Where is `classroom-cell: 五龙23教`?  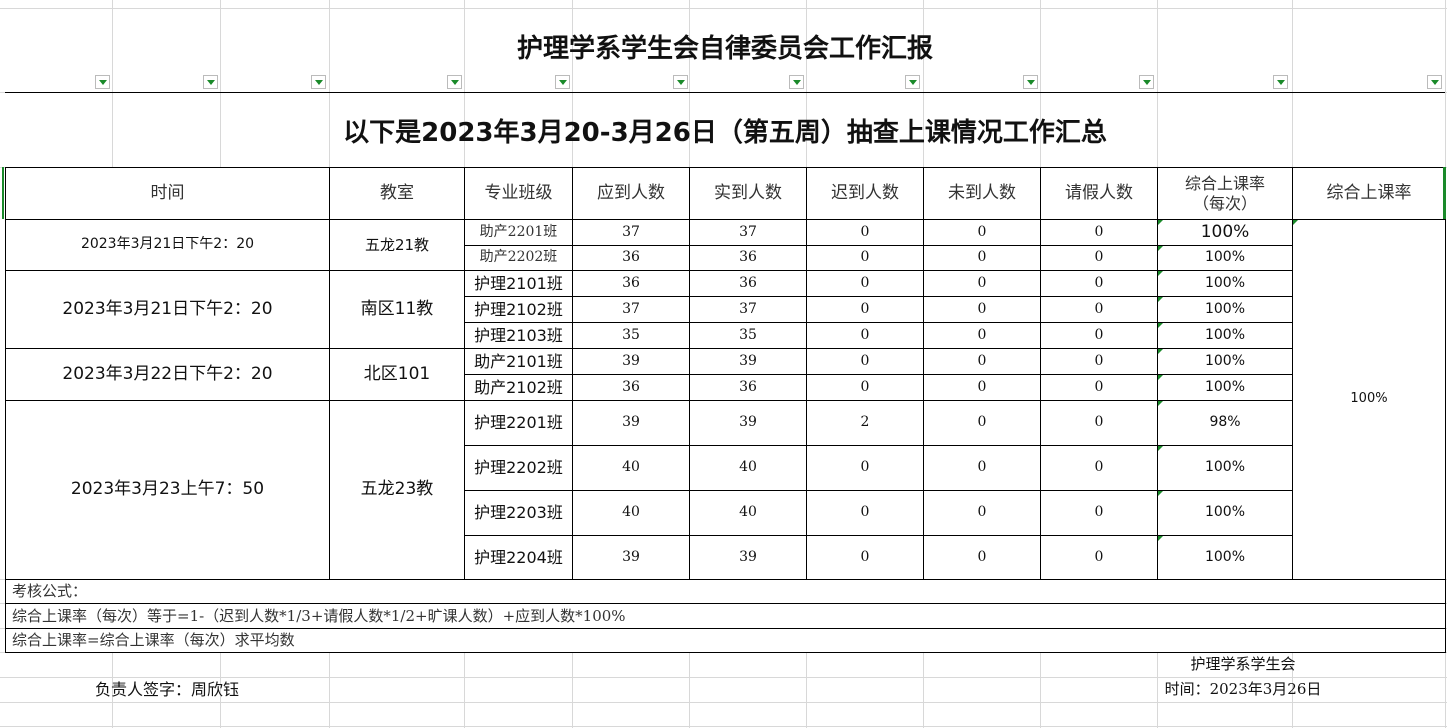
classroom-cell: 五龙23教 is located at coordinates (397, 490).